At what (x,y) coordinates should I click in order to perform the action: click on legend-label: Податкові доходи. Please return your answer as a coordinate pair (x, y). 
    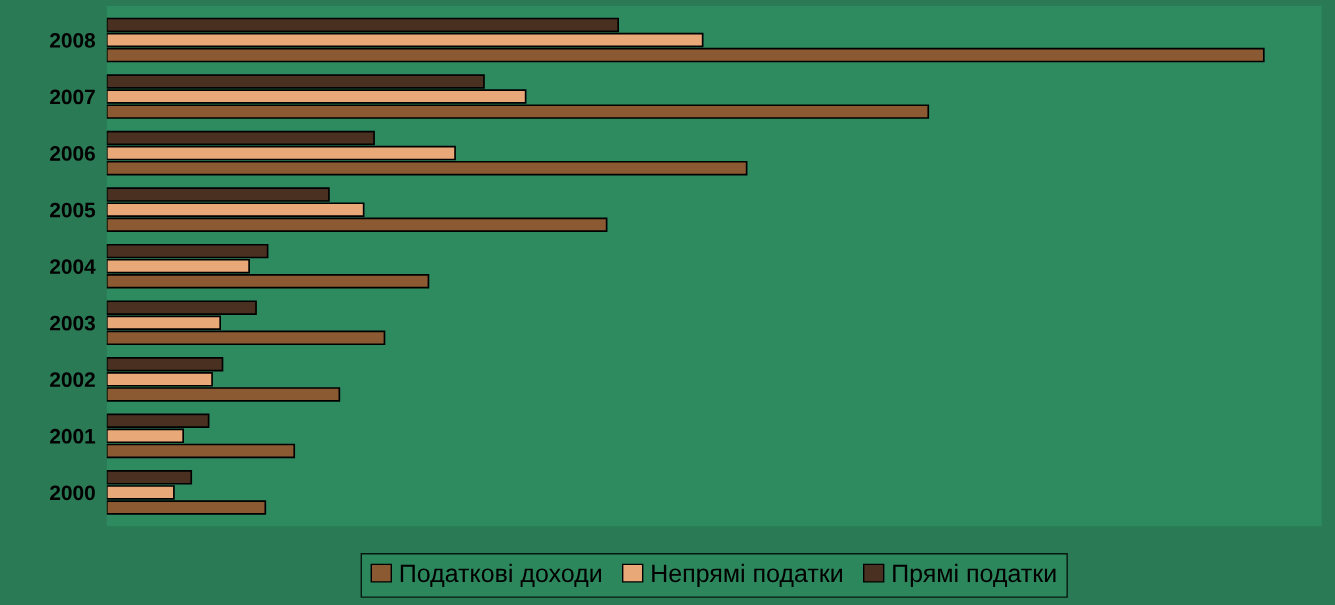
    Looking at the image, I should click on (500, 575).